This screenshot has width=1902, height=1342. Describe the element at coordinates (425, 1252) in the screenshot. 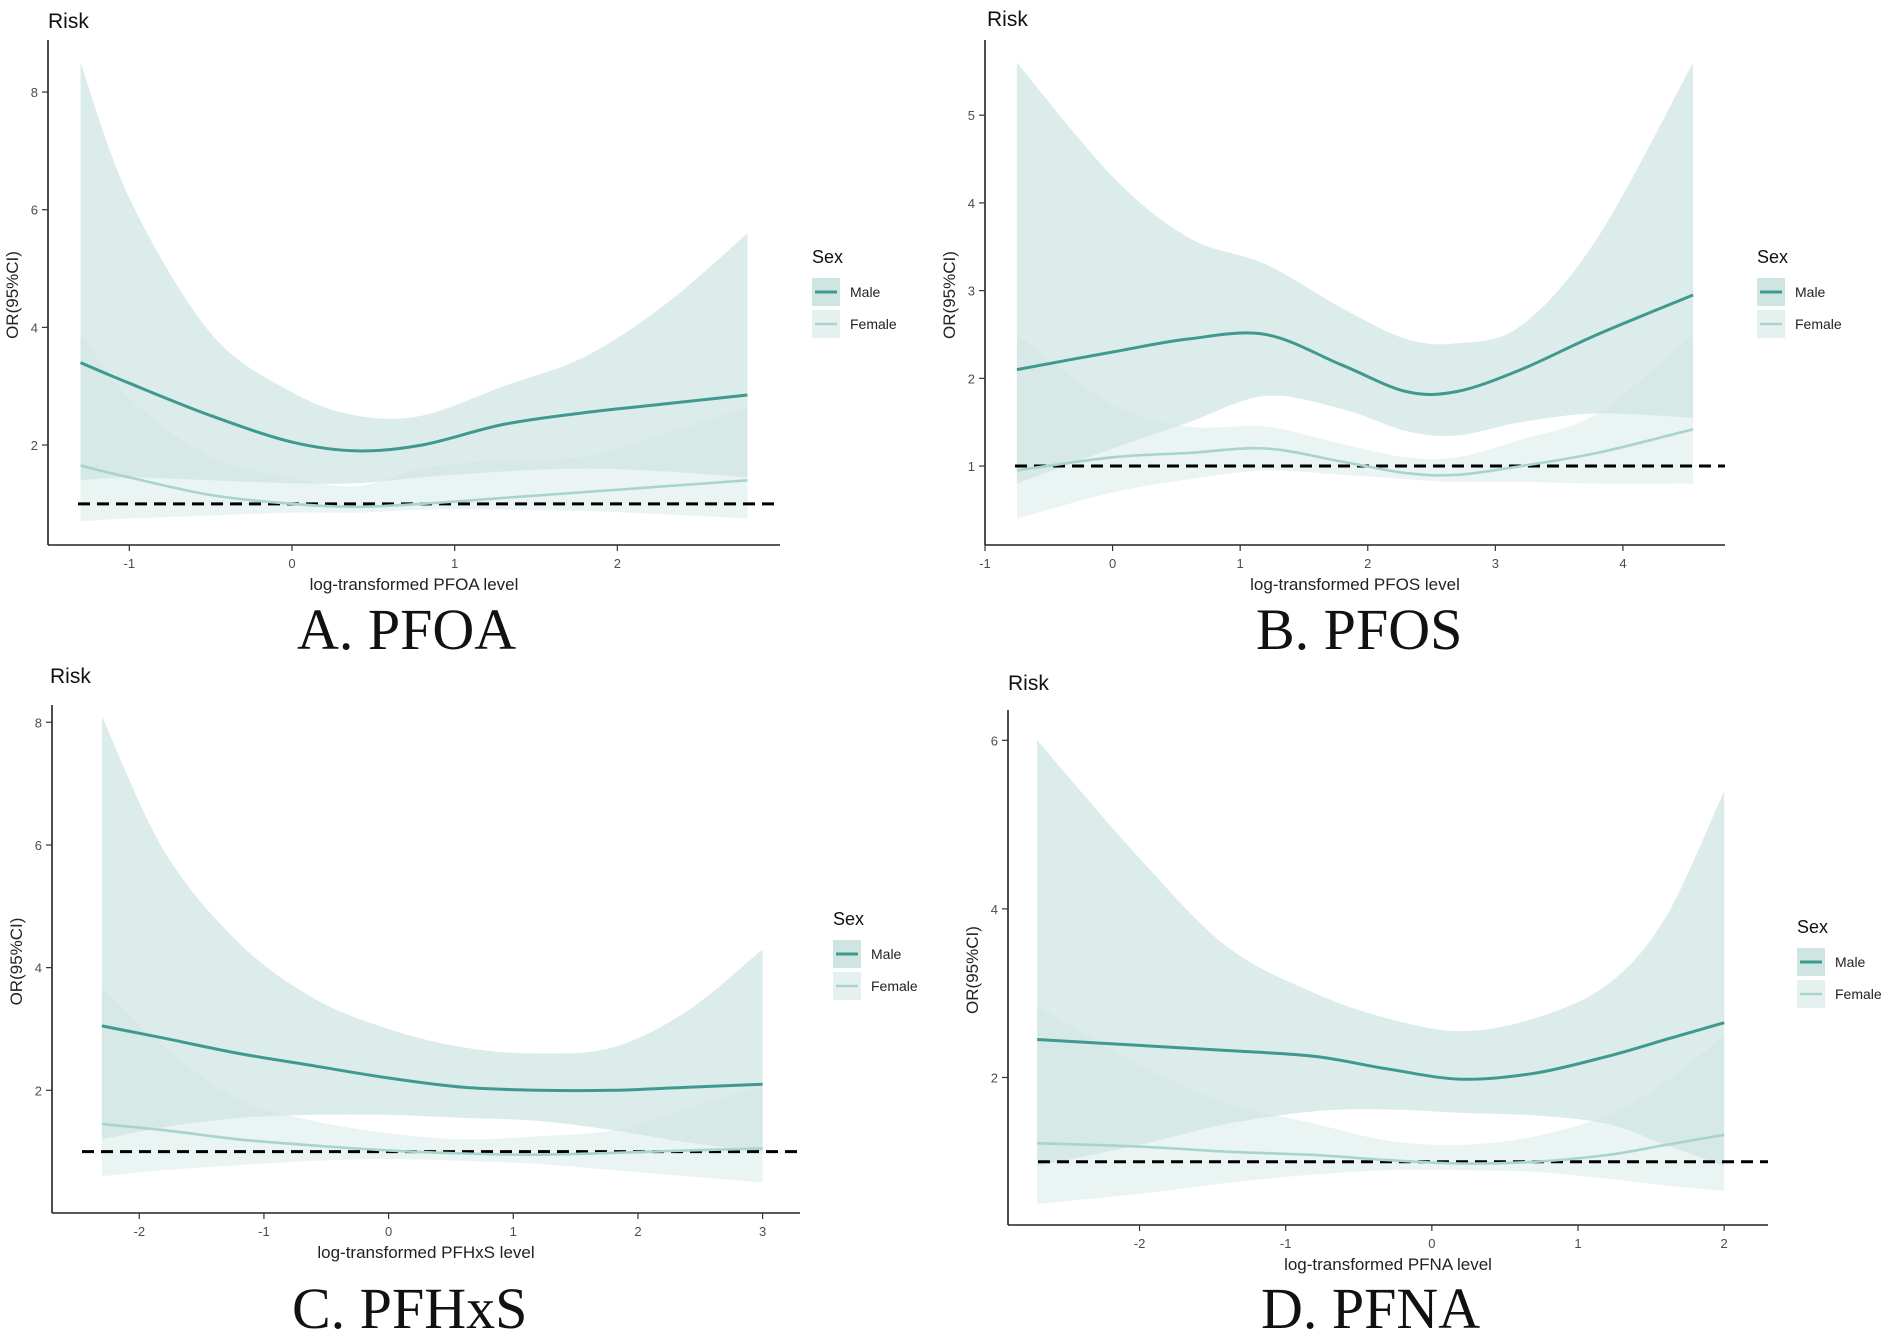

I see `x-axis-label: log-transformed PFHxS level` at that location.